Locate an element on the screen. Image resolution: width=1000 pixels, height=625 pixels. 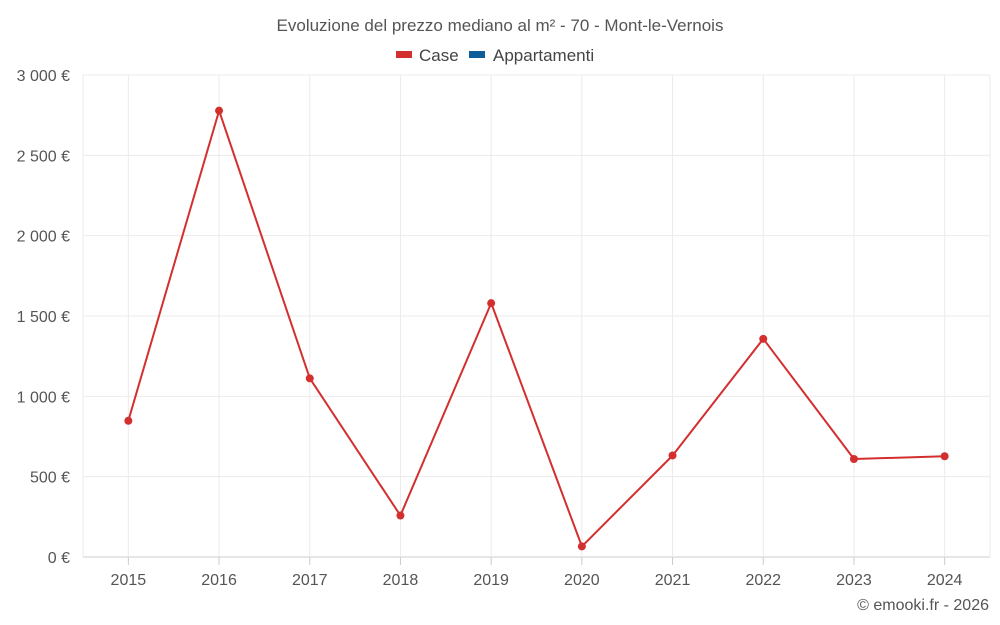
y-tick-label: 3 000 € is located at coordinates (43, 76).